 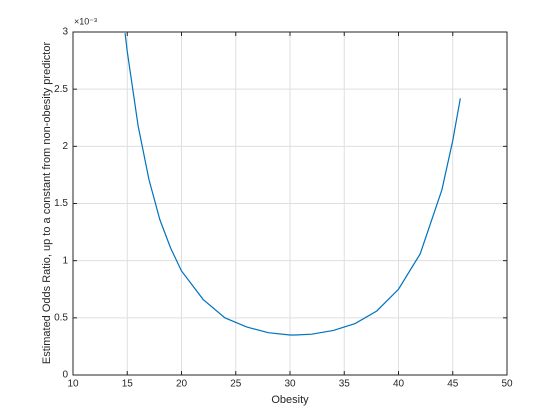 I want to click on x-tick-label: 15, so click(x=128, y=384).